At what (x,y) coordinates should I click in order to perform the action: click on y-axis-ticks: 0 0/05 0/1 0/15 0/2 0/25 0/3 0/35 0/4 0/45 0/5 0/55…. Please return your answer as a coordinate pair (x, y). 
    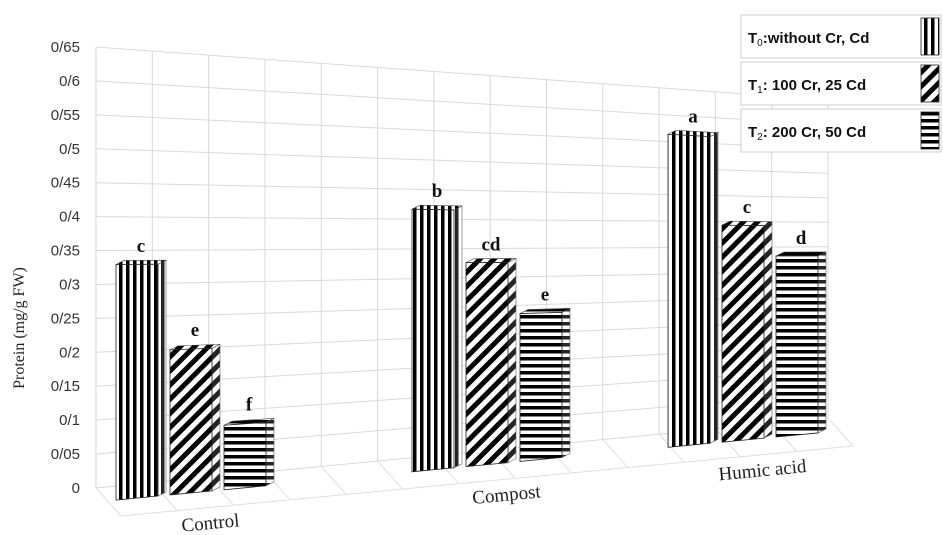
    Looking at the image, I should click on (65, 268).